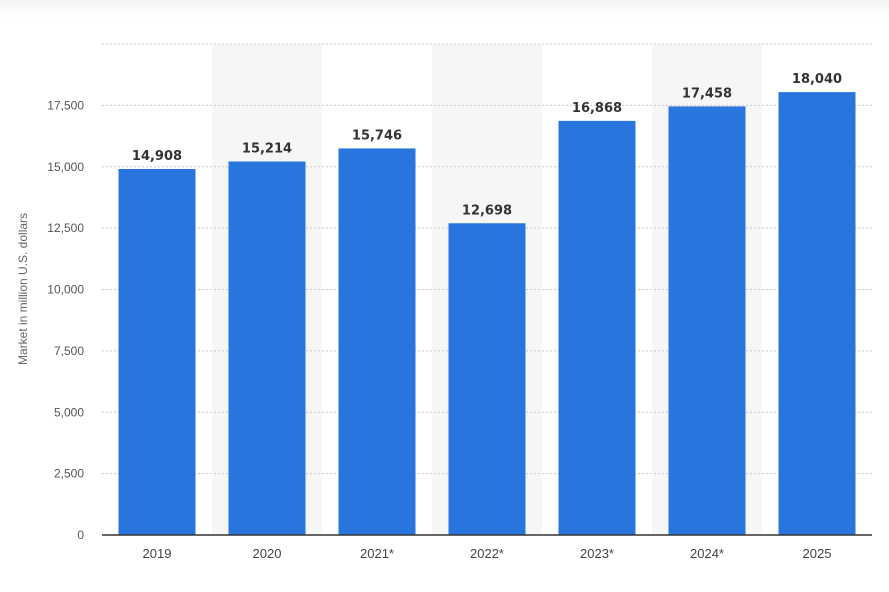 The height and width of the screenshot is (592, 889). What do you see at coordinates (65, 290) in the screenshot?
I see `y-tick-label: 10,000` at bounding box center [65, 290].